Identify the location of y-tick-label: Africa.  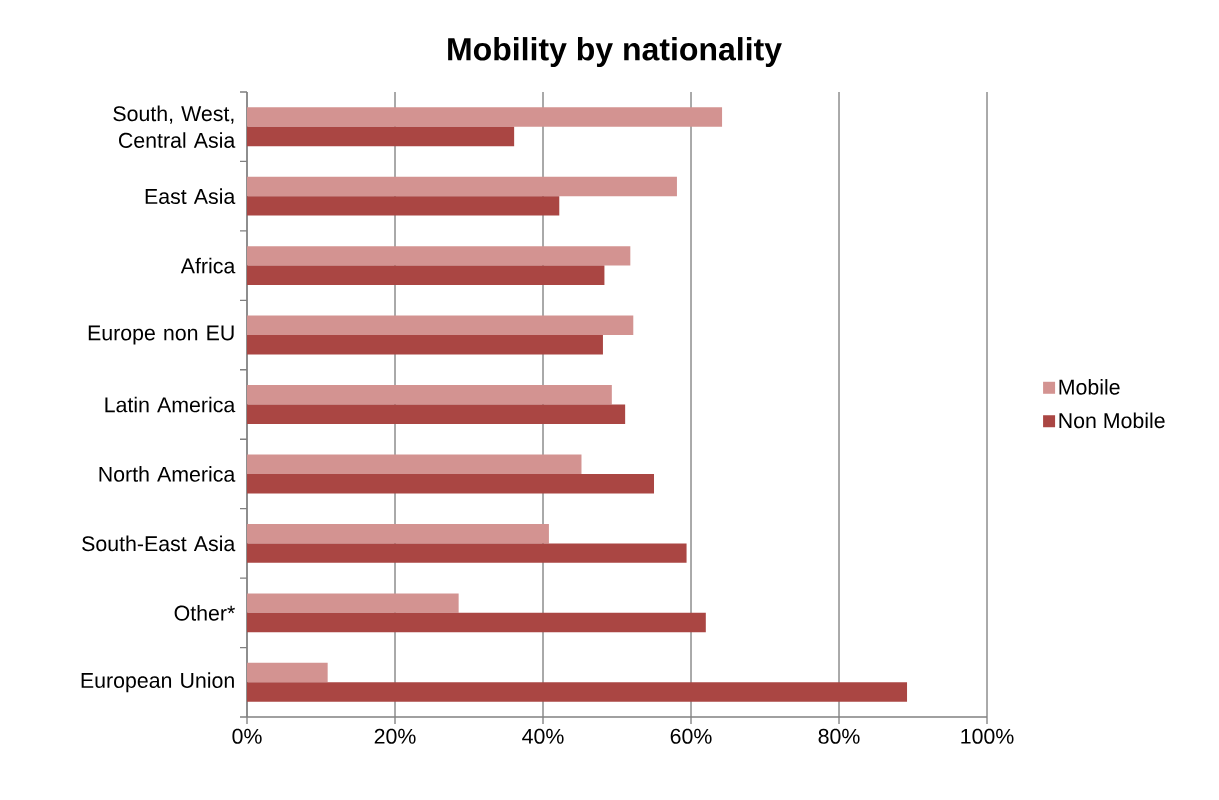
(208, 265).